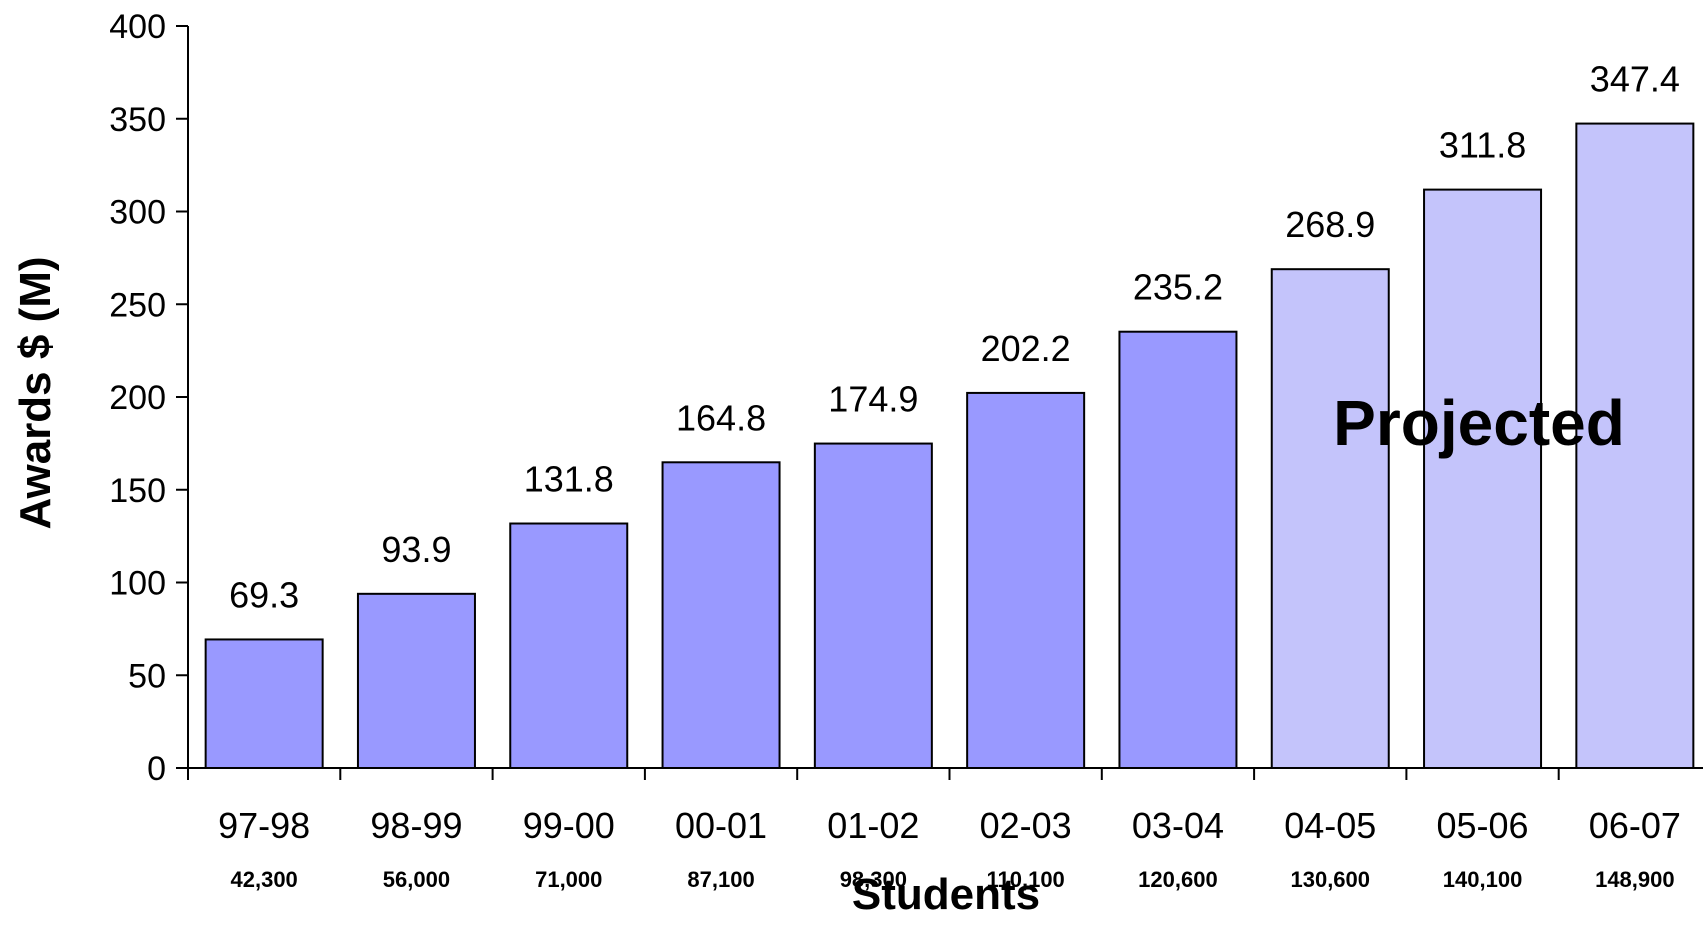  I want to click on x-category-label: 04-05, so click(1330, 825).